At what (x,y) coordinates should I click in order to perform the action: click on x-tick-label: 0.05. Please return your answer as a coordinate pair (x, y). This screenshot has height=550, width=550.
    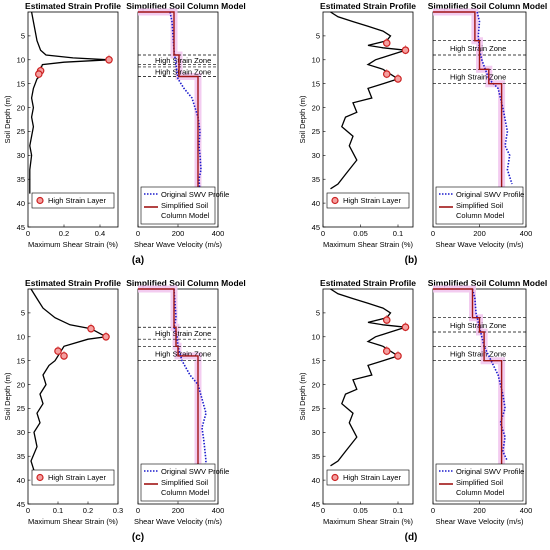
    Looking at the image, I should click on (360, 510).